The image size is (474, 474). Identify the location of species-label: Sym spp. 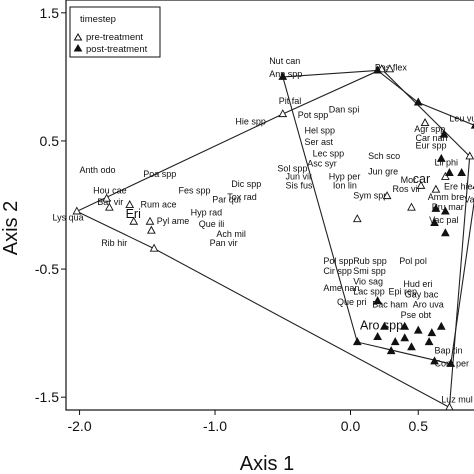
(370, 196).